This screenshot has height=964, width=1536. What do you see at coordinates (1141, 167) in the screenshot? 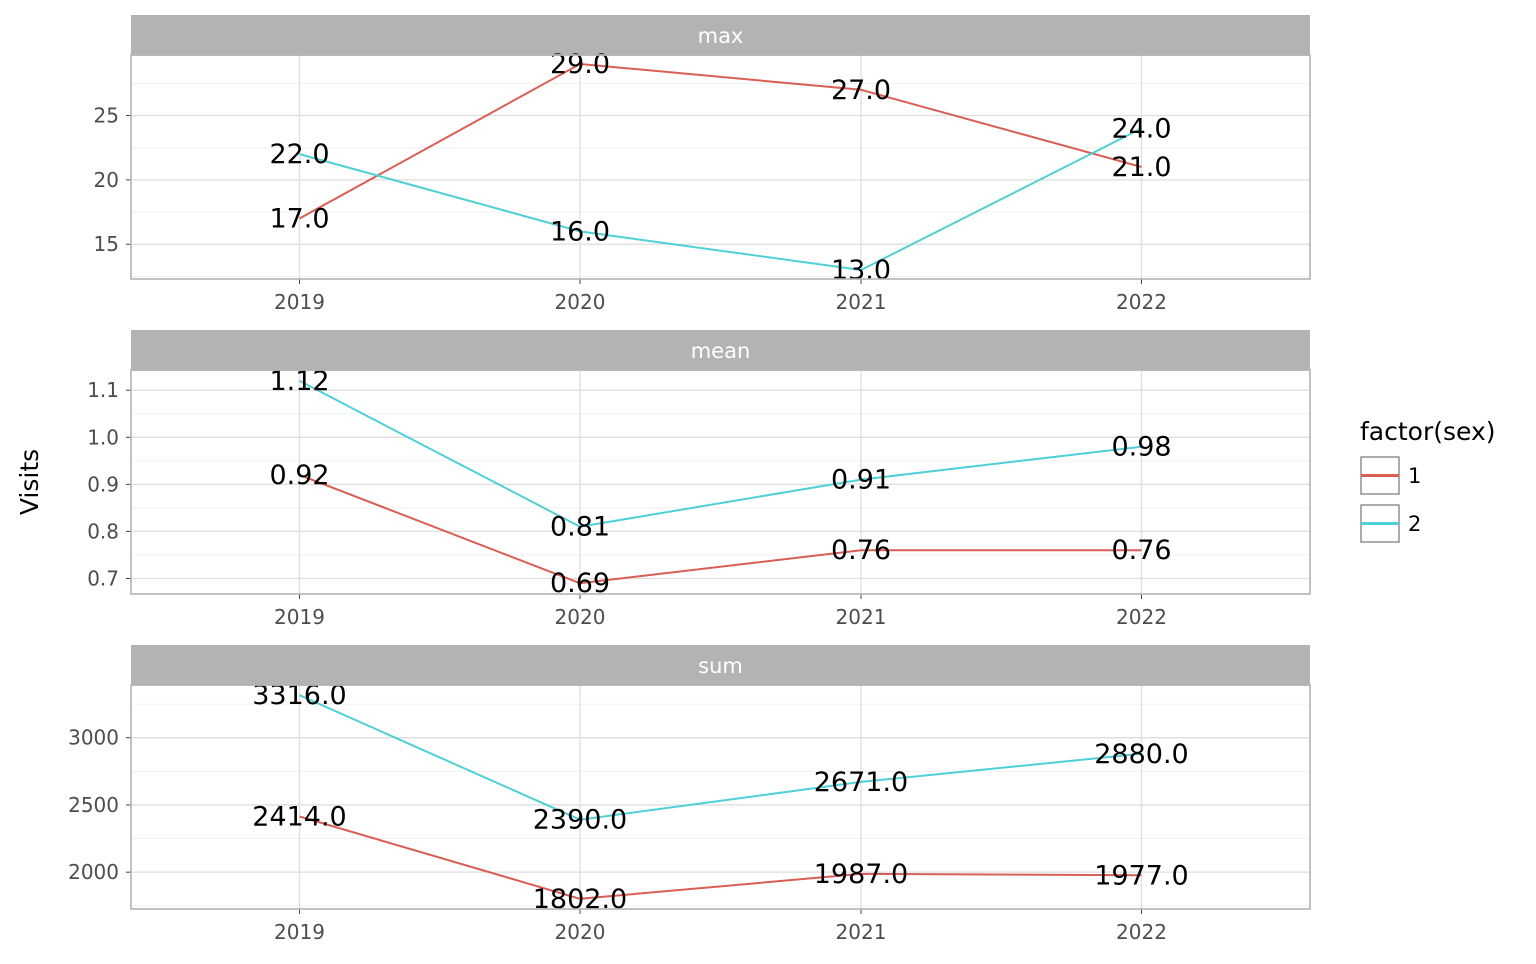
I see `data-label: 21.0` at bounding box center [1141, 167].